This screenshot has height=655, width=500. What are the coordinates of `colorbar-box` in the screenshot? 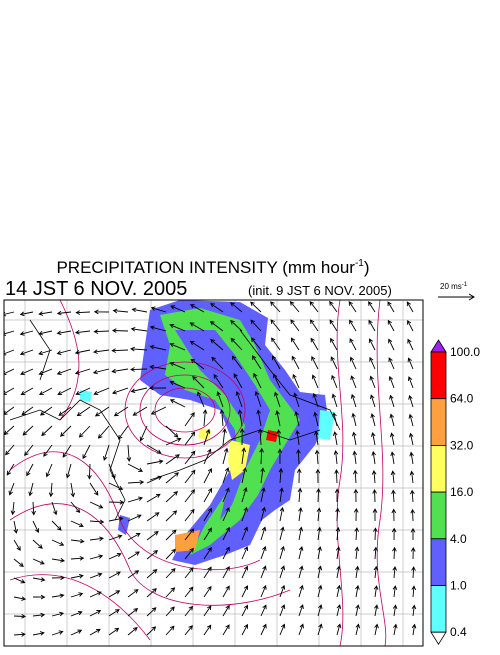 It's located at (438, 562).